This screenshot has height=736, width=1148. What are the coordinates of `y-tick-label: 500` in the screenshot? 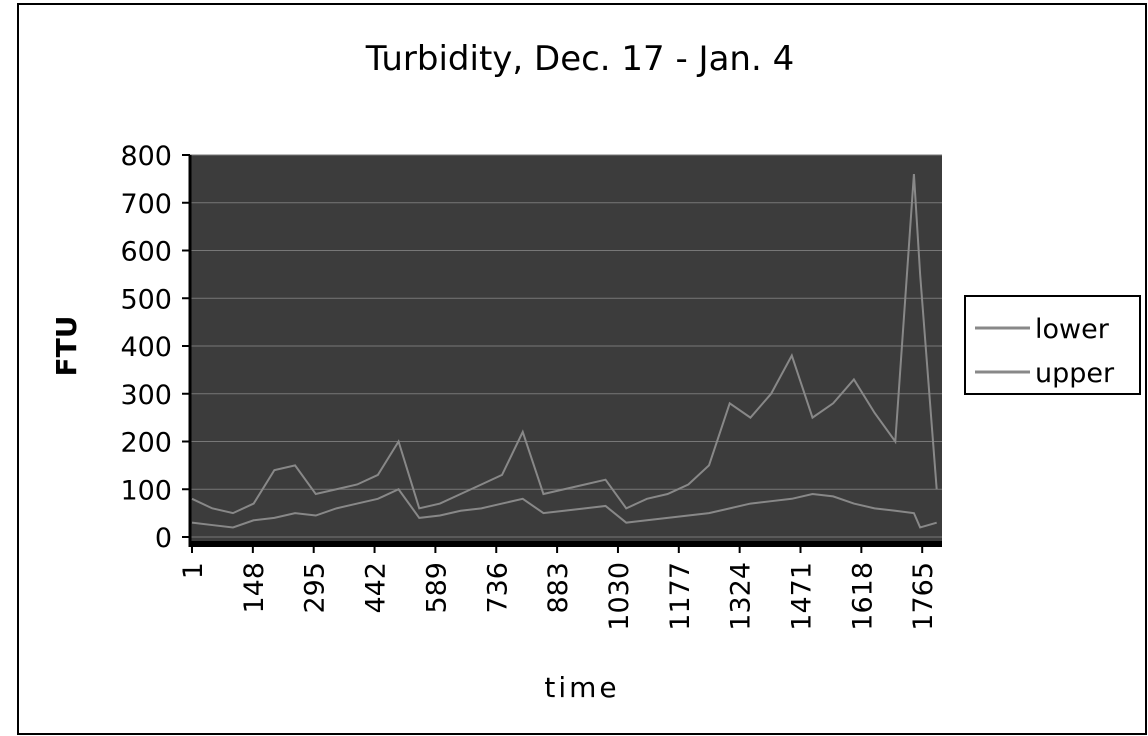 It's located at (146, 299).